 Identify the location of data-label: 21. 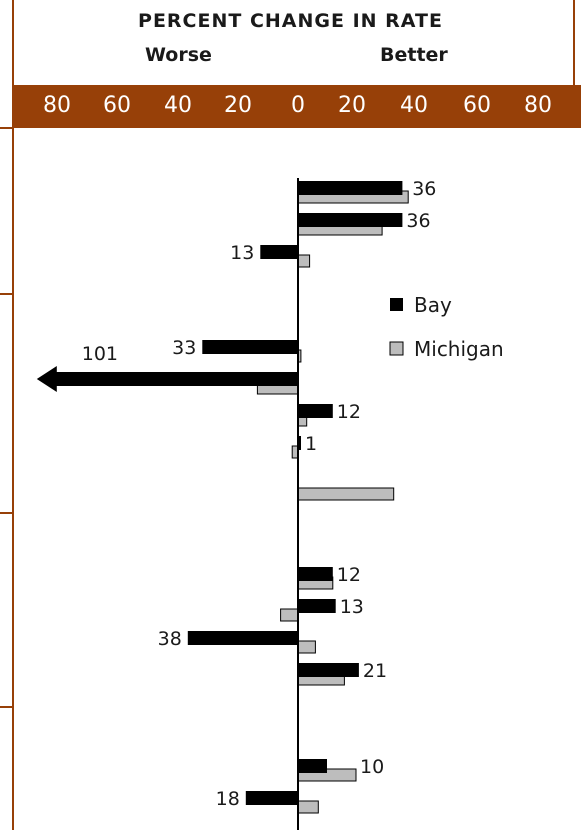
(375, 671).